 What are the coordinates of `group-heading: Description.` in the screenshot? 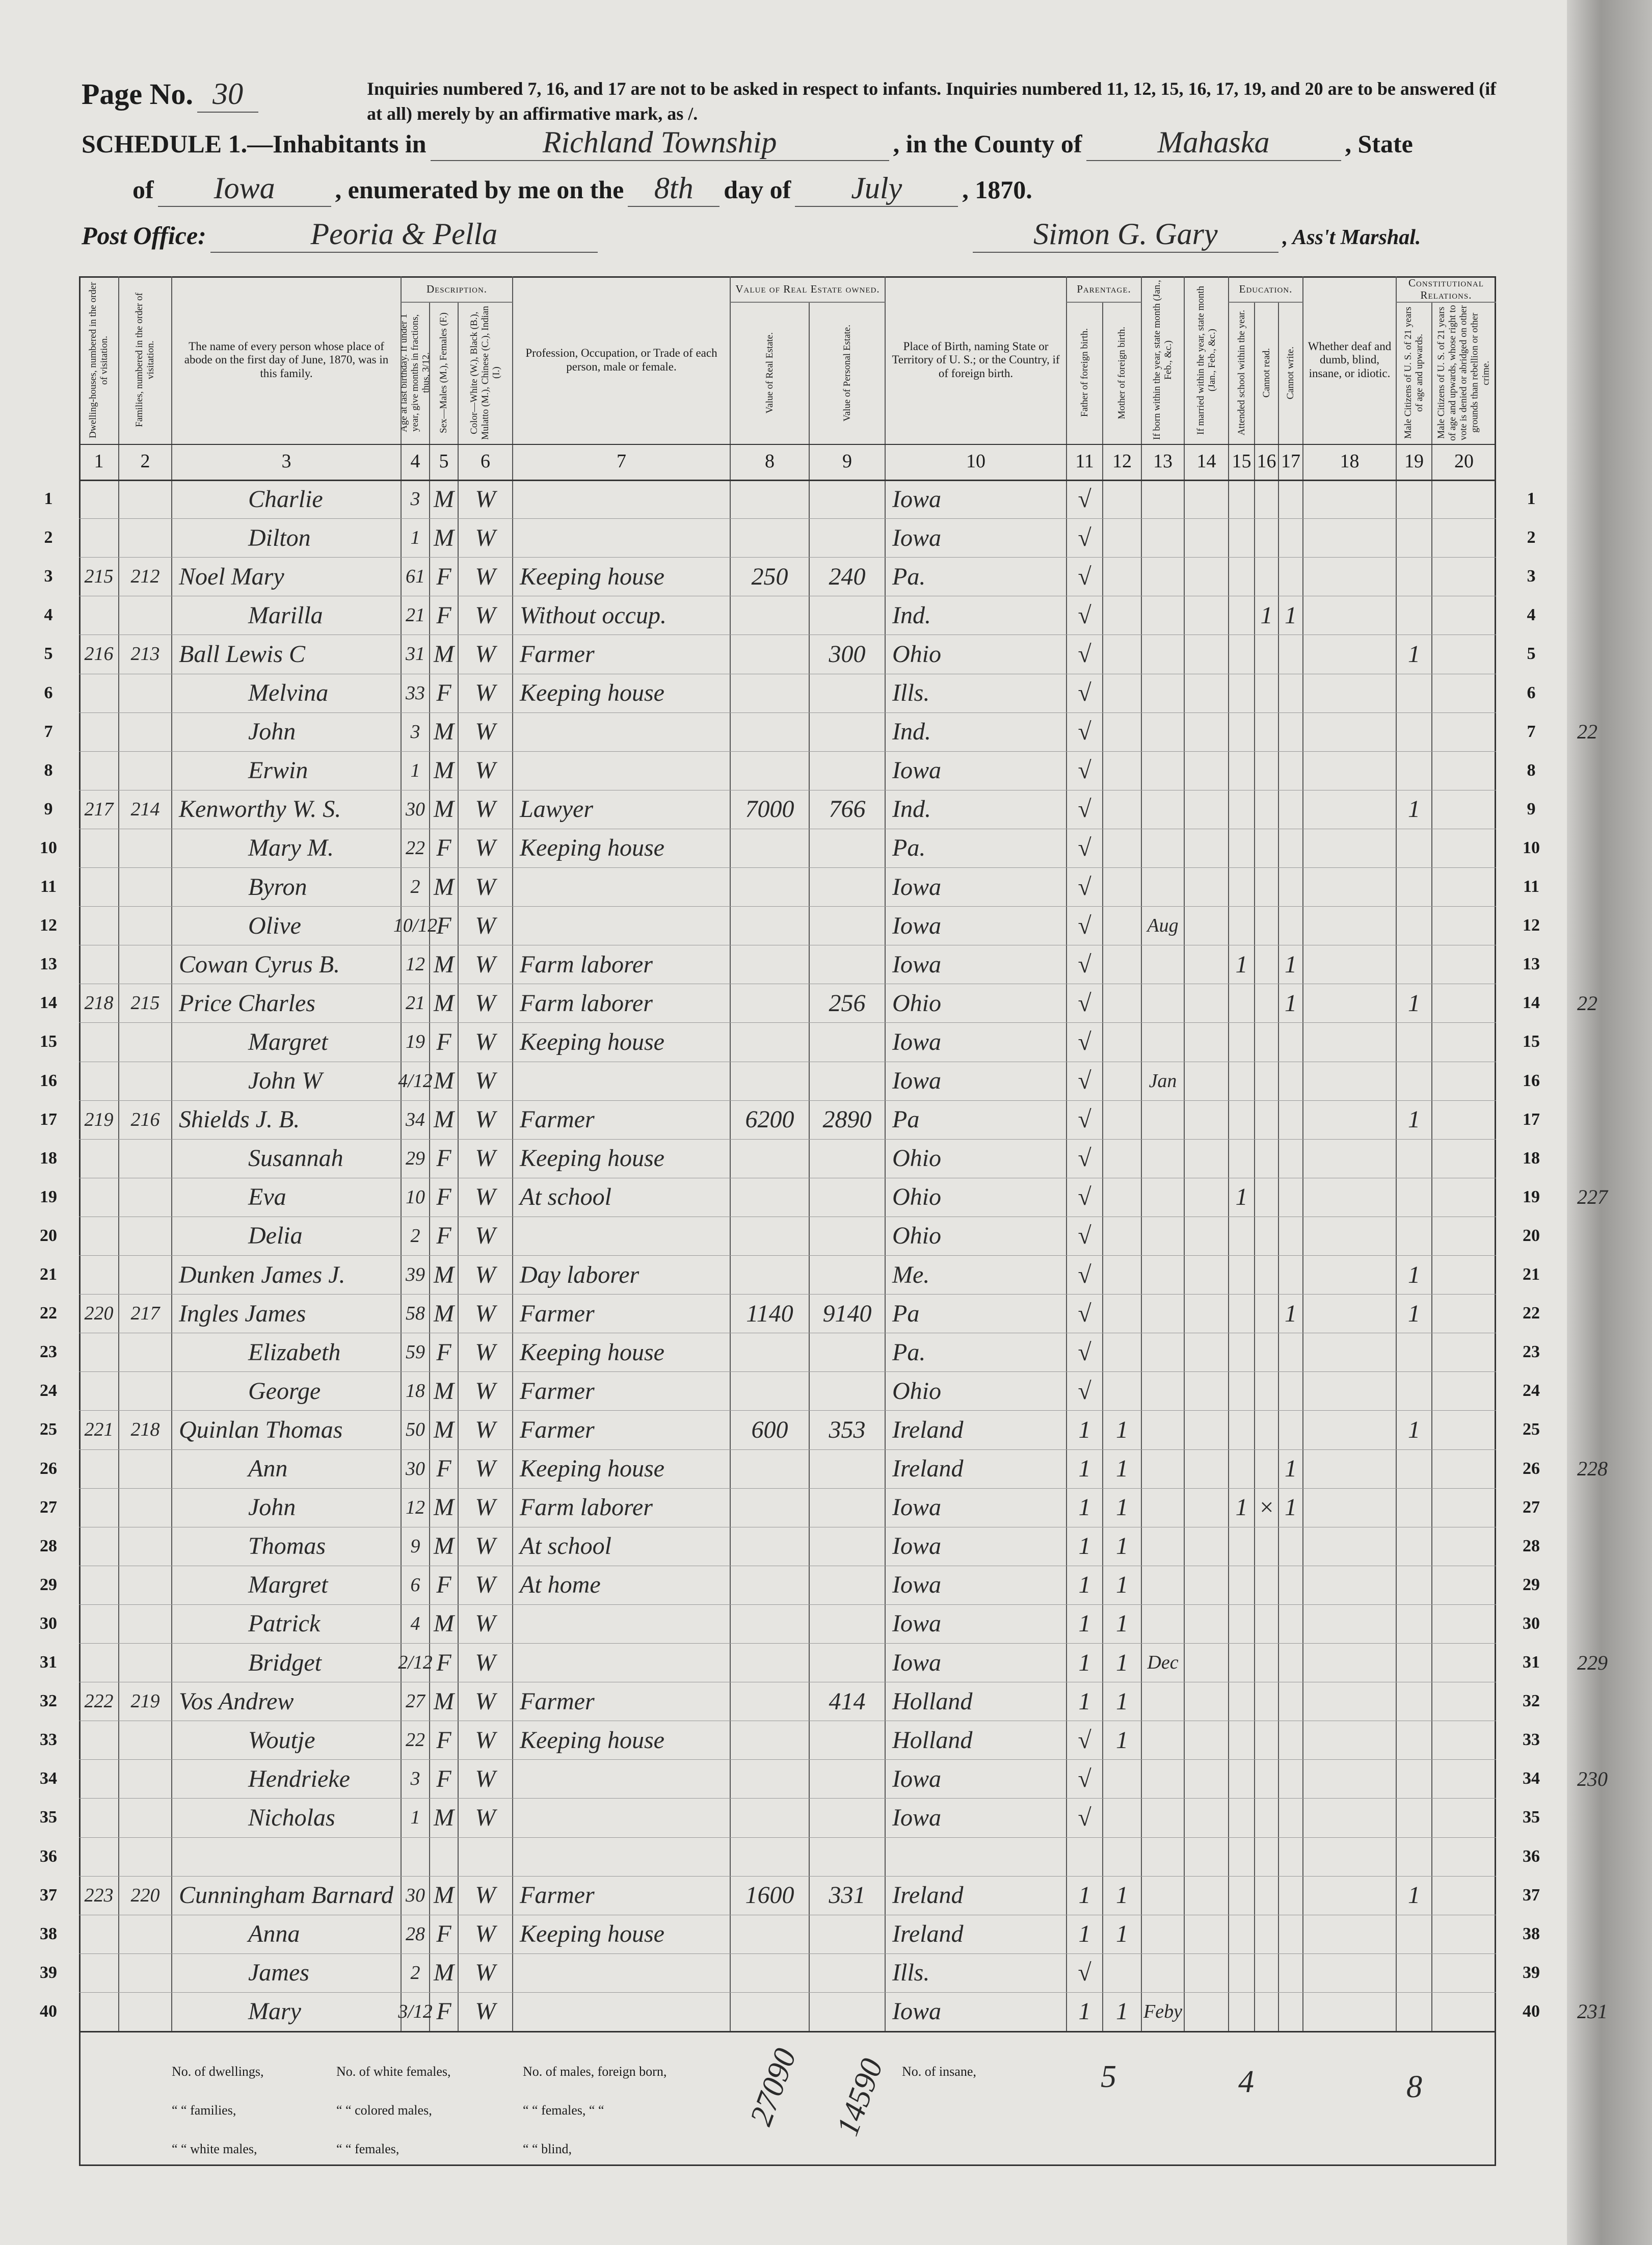 It's located at (457, 289).